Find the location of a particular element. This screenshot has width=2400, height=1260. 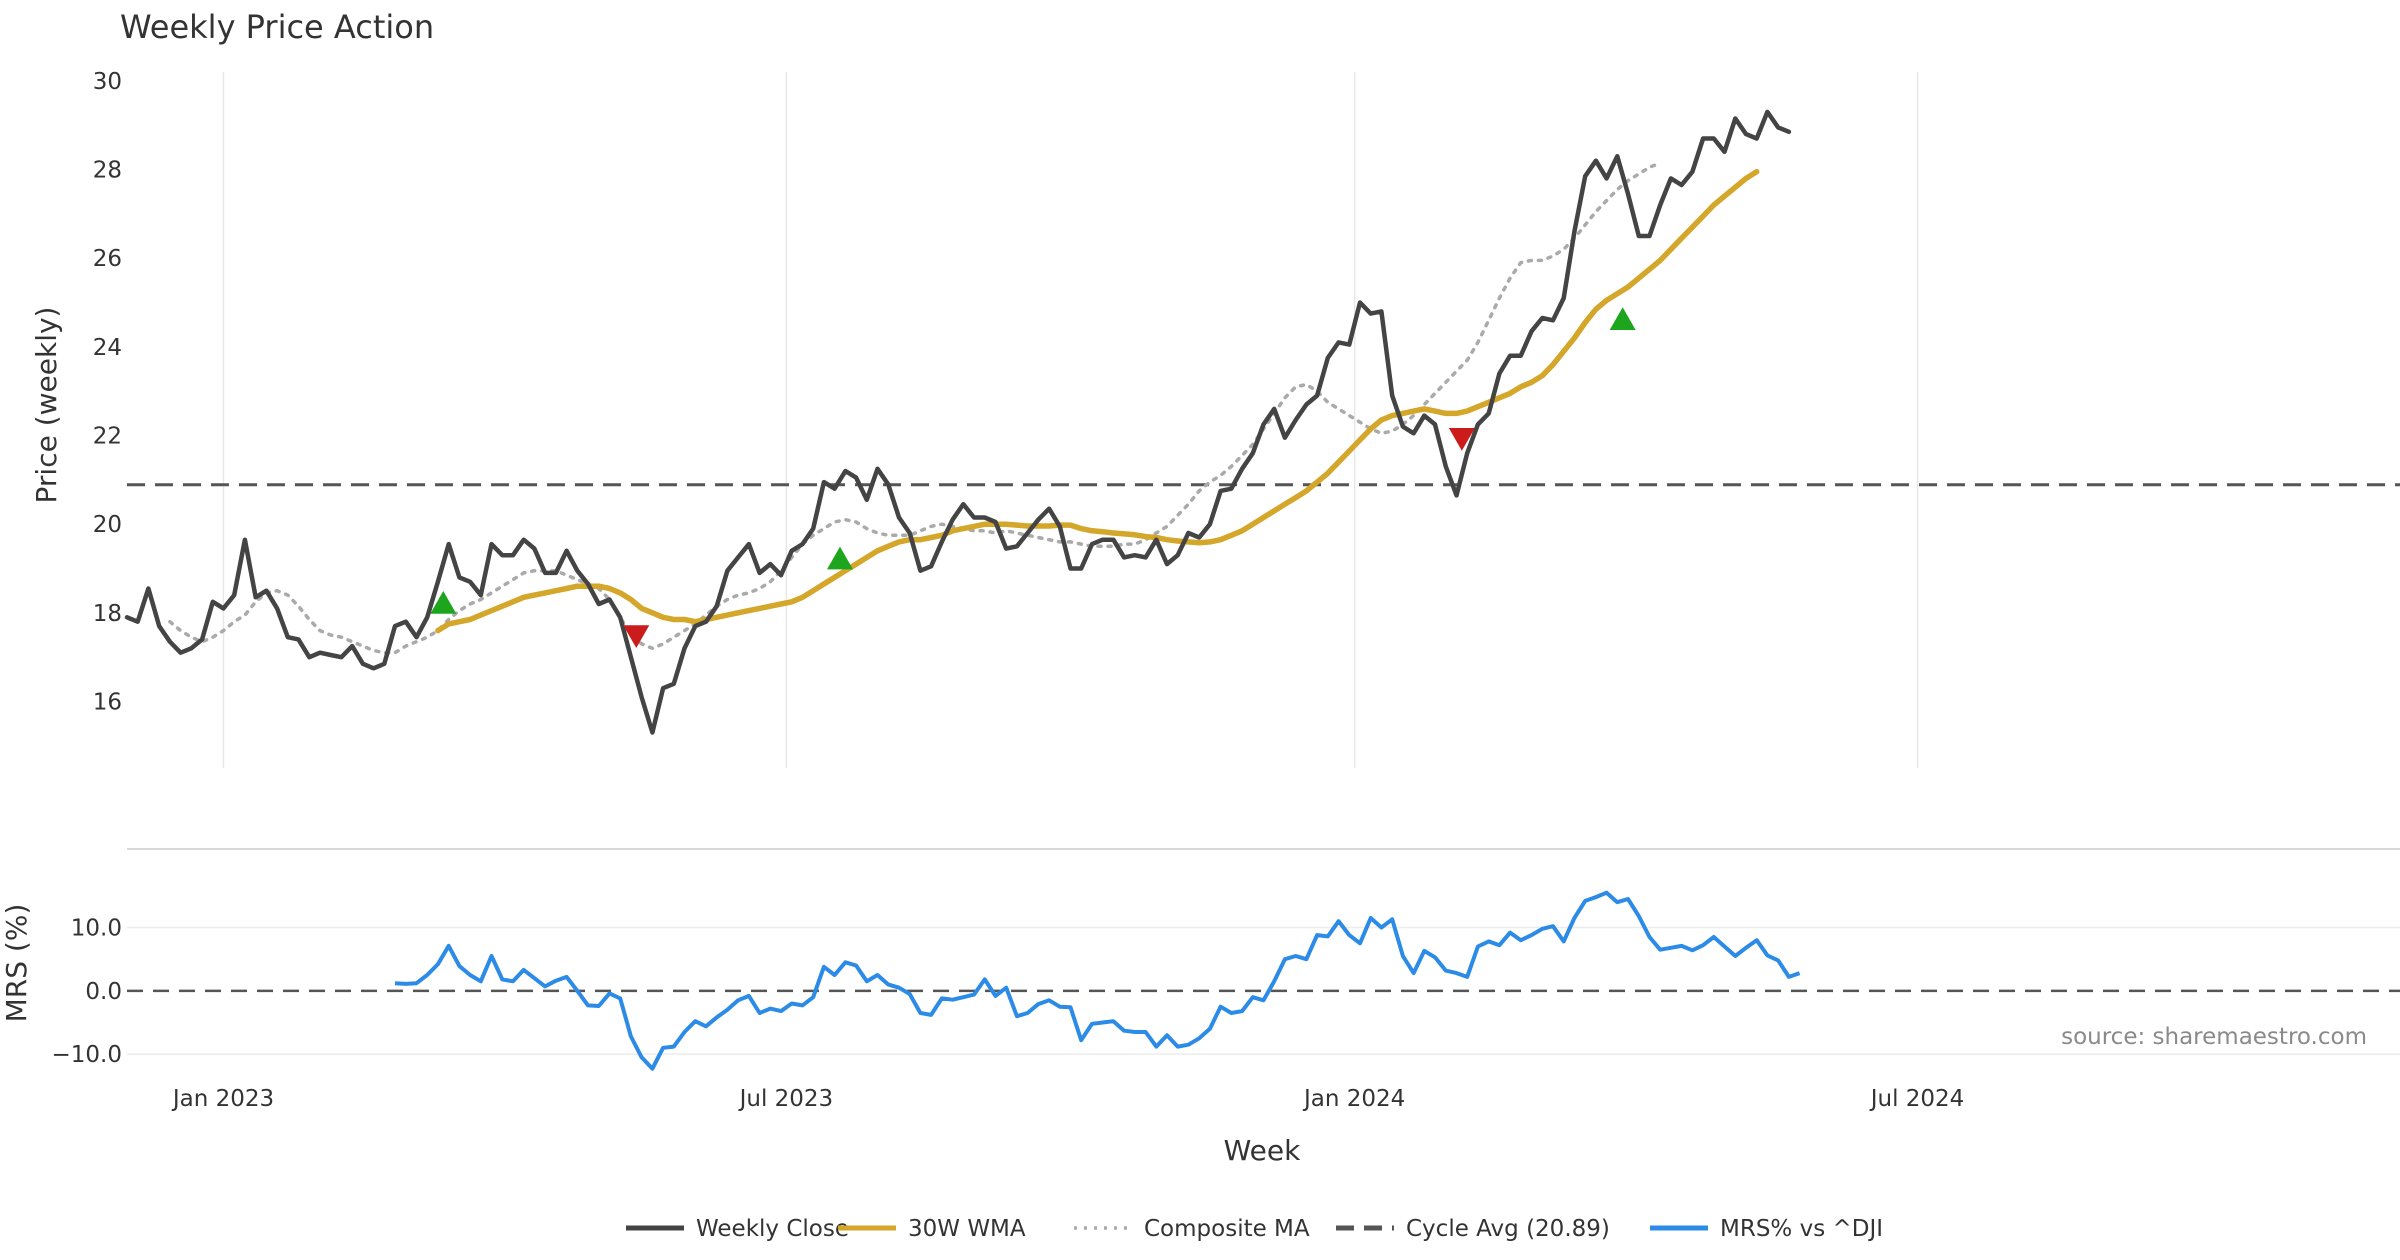

legend-item-wma: 30W WMA is located at coordinates (932, 1229).